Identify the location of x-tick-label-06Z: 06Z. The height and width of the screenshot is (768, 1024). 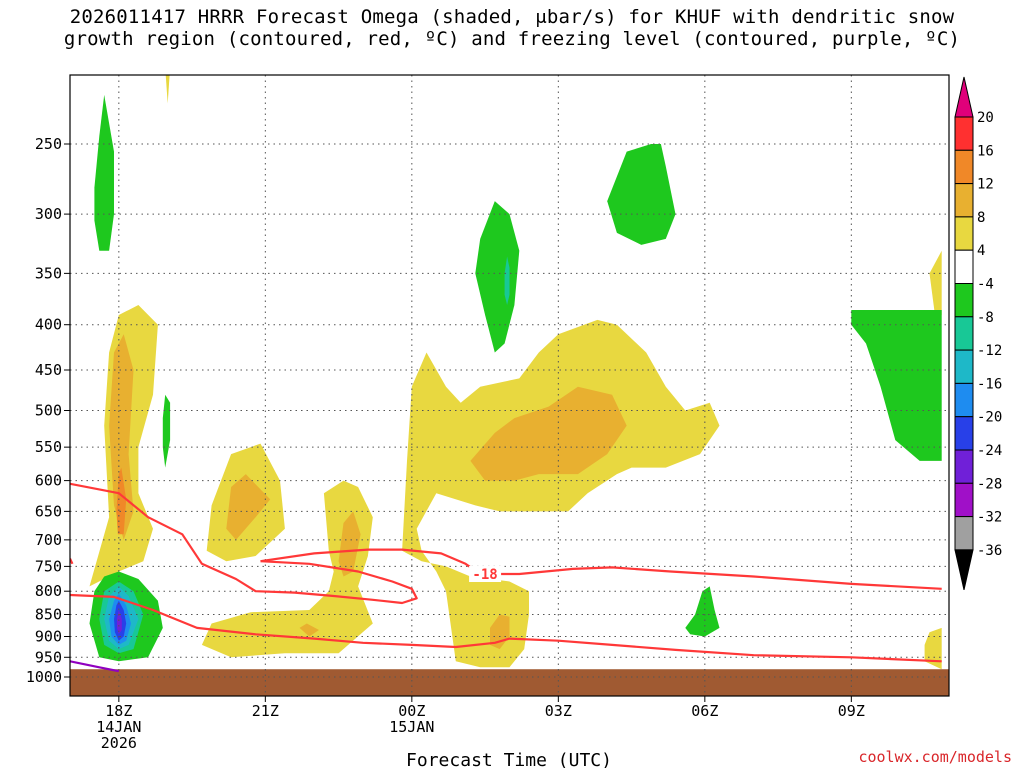
(704, 711).